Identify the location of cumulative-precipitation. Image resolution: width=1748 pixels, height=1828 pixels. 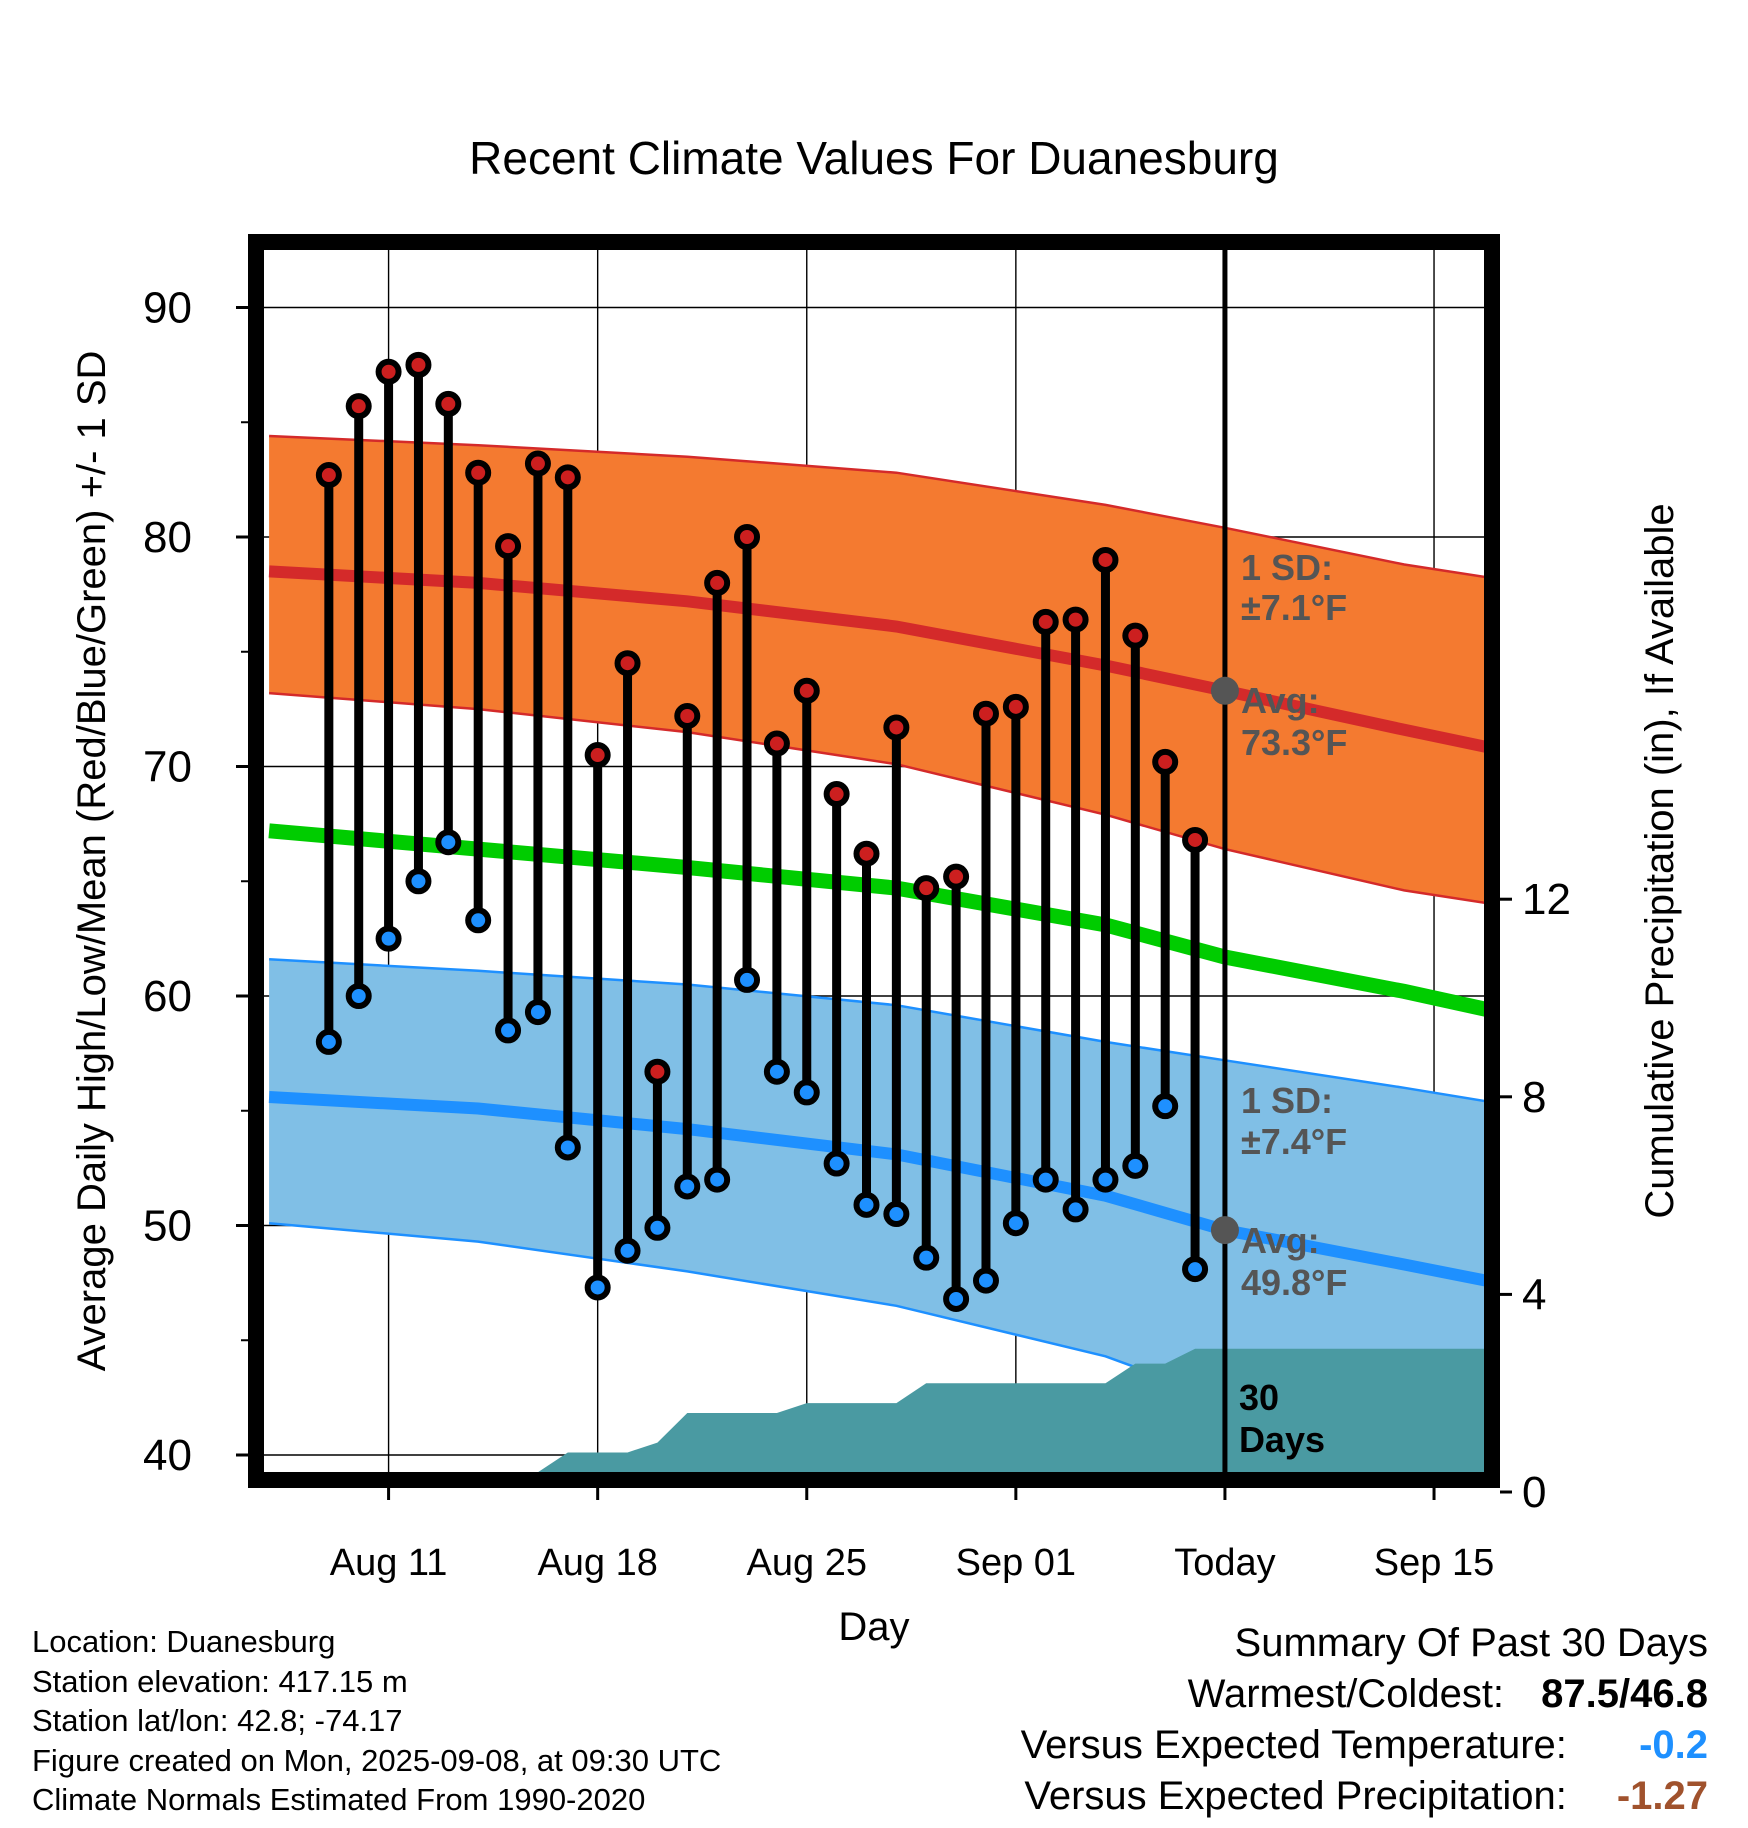
(877, 1411).